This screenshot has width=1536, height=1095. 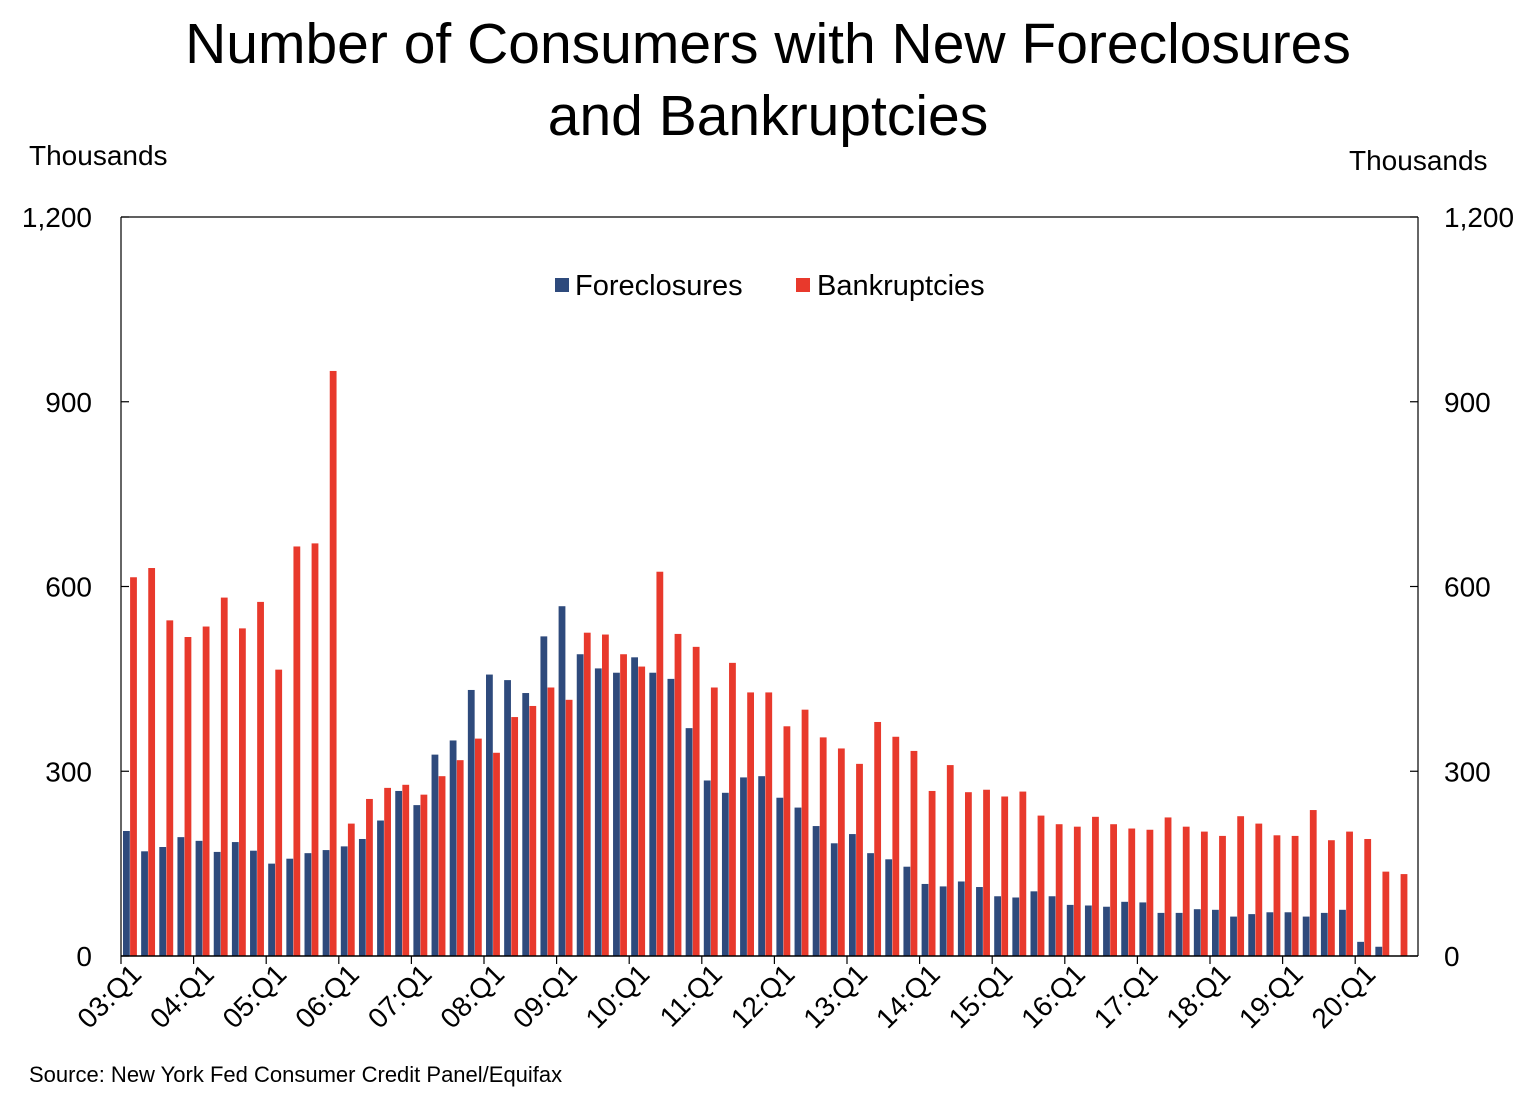 What do you see at coordinates (206, 791) in the screenshot?
I see `bar-bankruptcies-04-q1` at bounding box center [206, 791].